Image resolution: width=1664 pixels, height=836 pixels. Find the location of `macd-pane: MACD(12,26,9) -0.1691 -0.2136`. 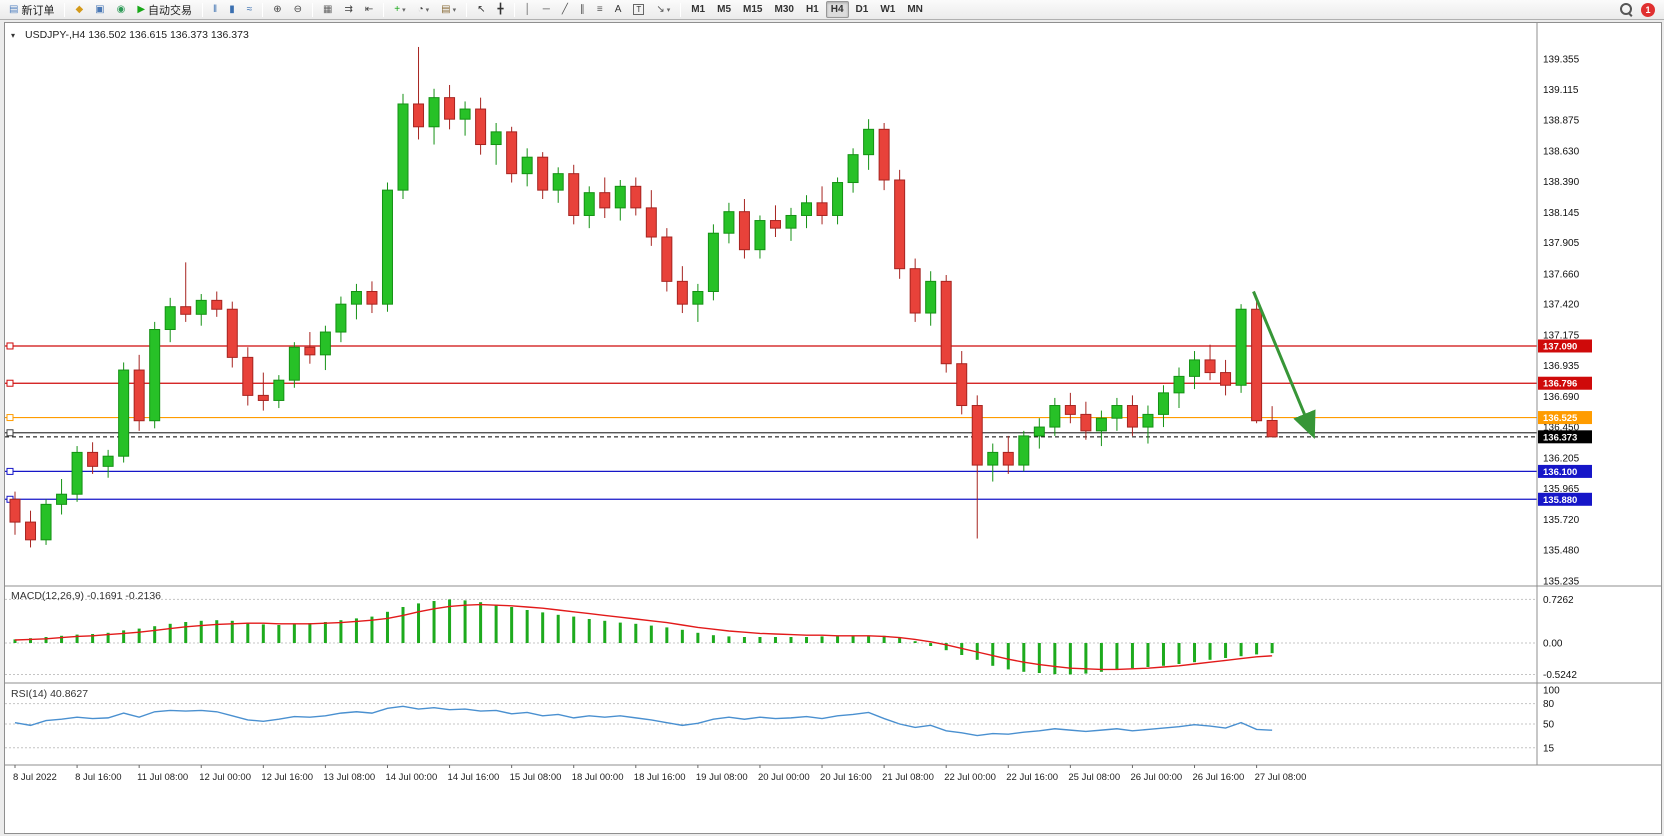

macd-pane: MACD(12,26,9) -0.1691 -0.2136 is located at coordinates (771, 632).